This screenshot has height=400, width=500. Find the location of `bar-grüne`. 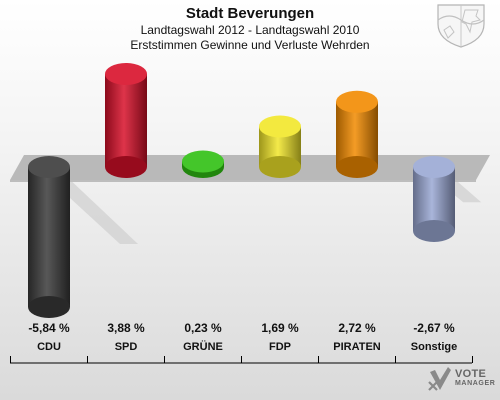

bar-grüne is located at coordinates (203, 164).